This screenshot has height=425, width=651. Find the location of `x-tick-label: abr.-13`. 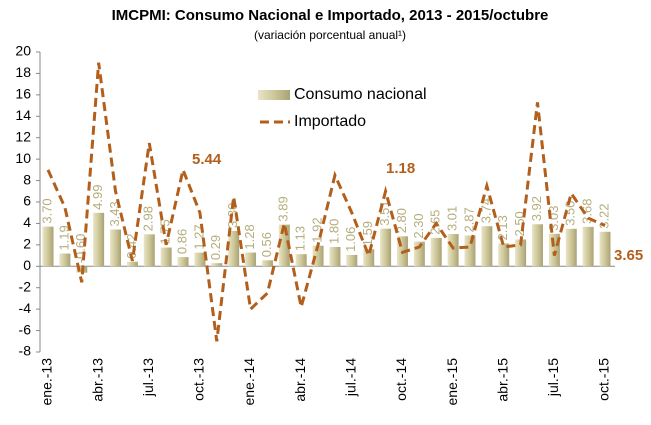

x-tick-label: abr.-13 is located at coordinates (97, 380).